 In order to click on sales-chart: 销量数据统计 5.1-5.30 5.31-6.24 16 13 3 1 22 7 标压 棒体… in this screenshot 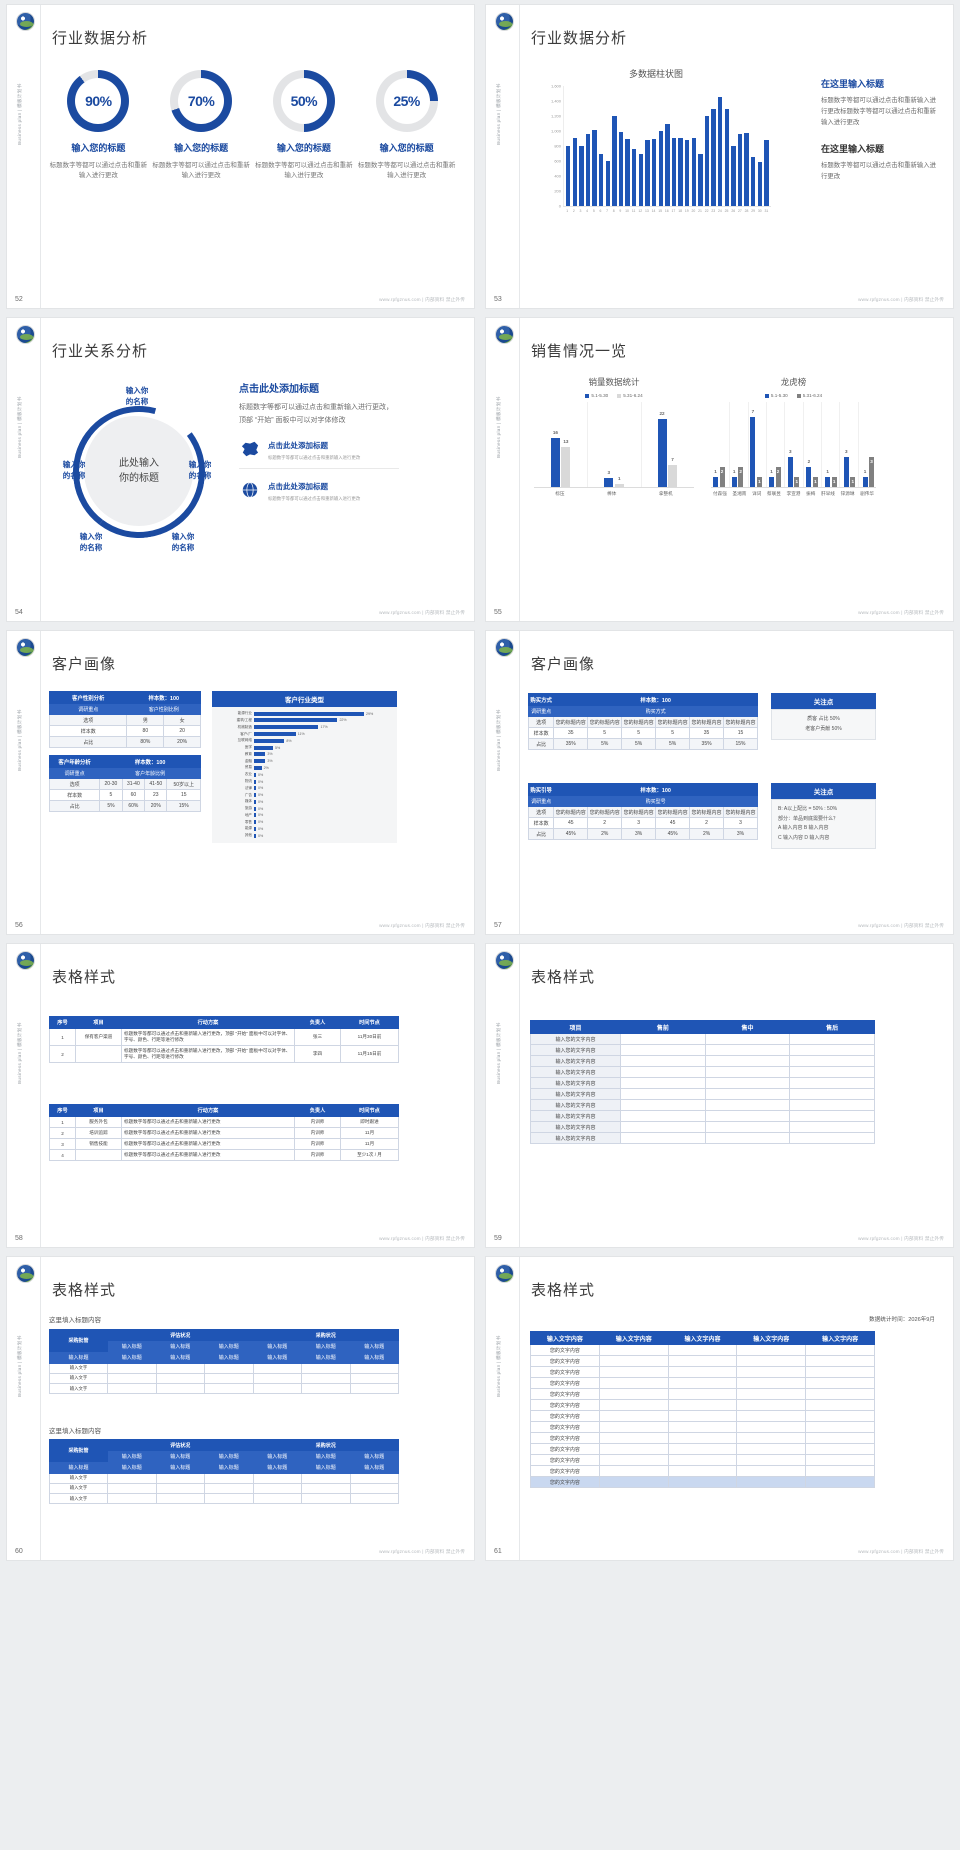, I will do `click(614, 436)`.